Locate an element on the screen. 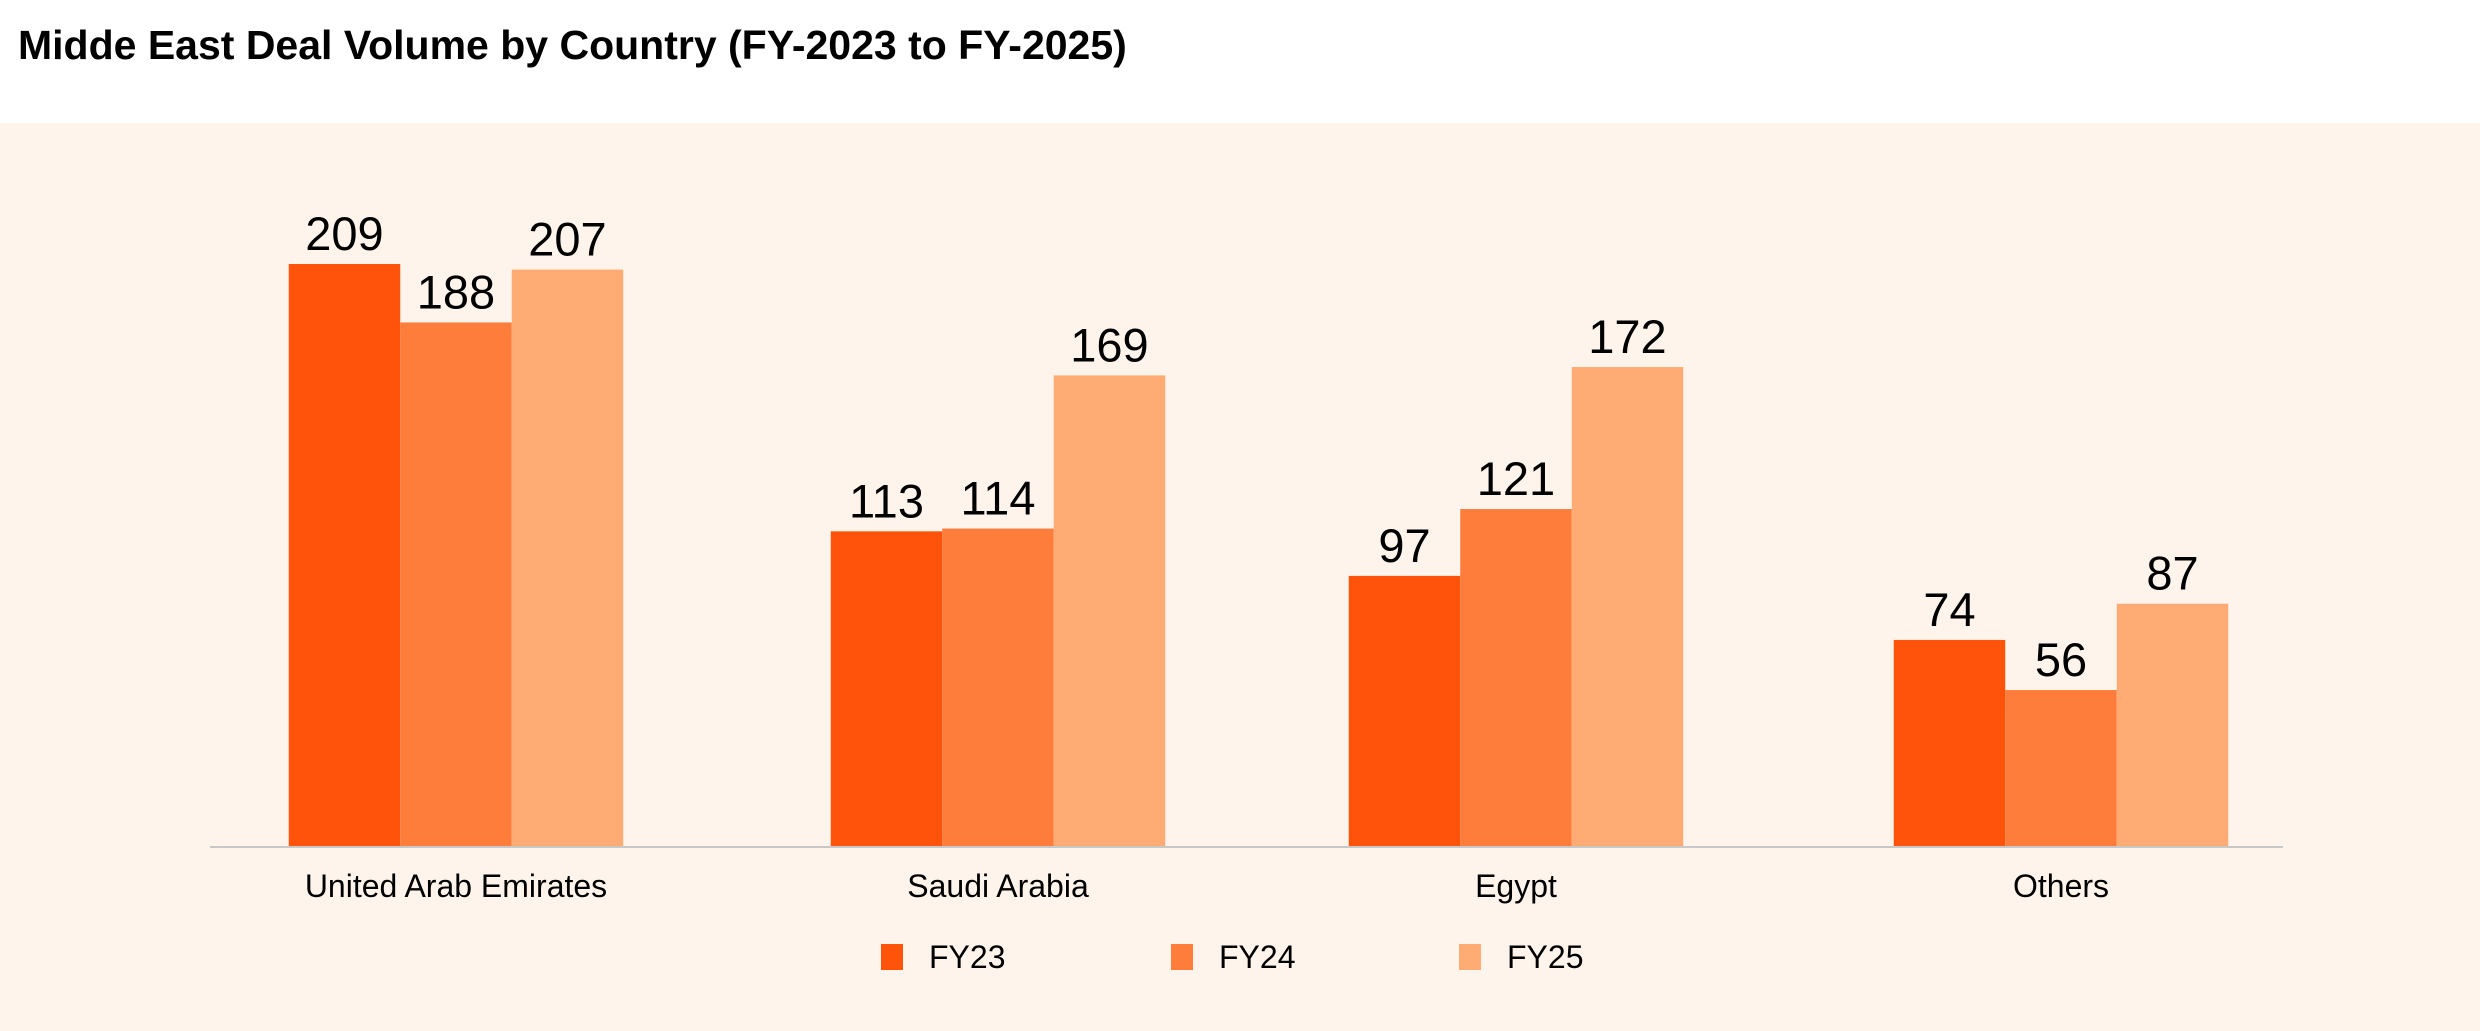 The height and width of the screenshot is (1031, 2480). data-label: 172 is located at coordinates (1627, 336).